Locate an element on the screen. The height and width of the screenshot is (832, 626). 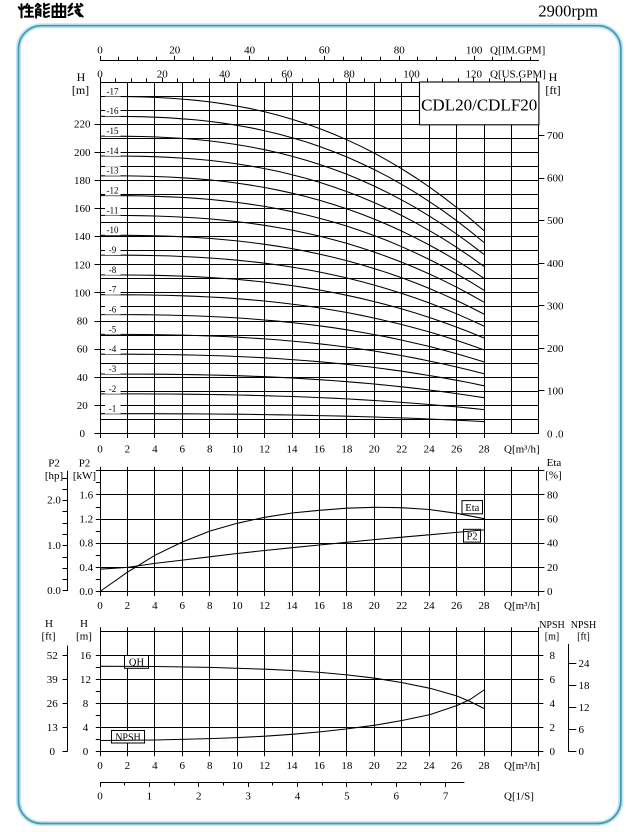
svg-text: -17 is located at coordinates (113, 91).